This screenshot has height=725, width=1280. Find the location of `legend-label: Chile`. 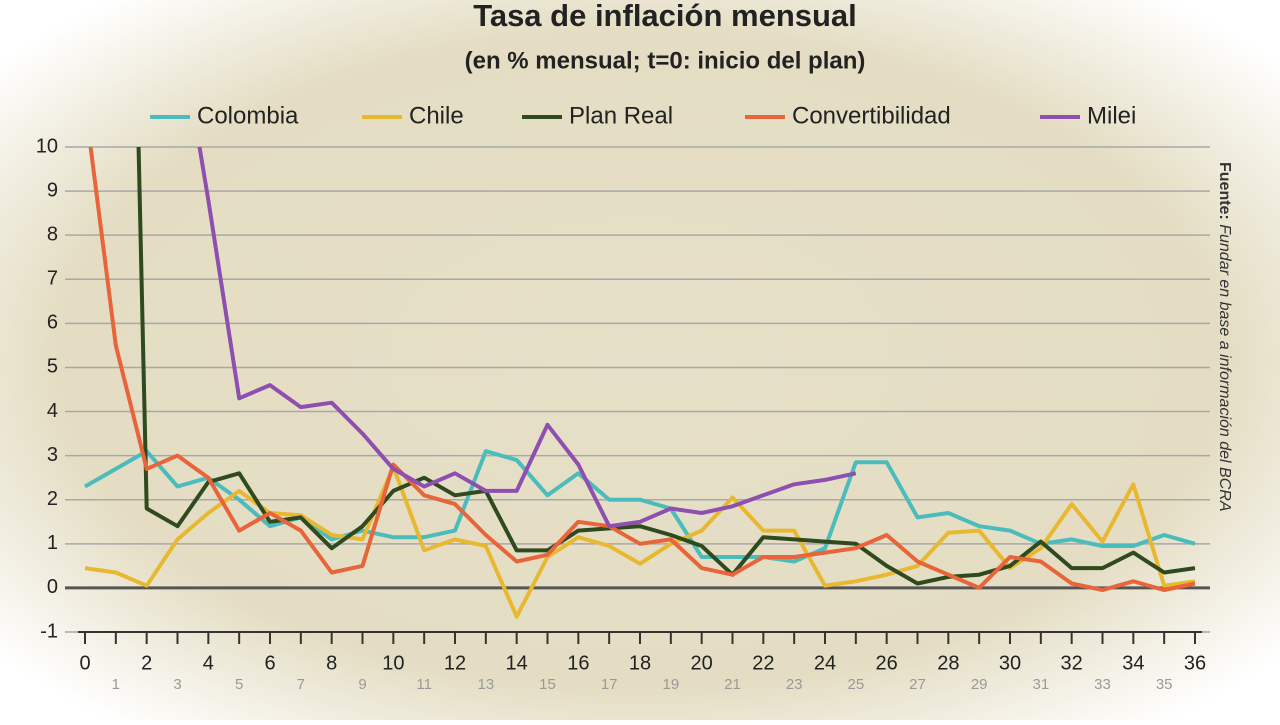

legend-label: Chile is located at coordinates (436, 115).